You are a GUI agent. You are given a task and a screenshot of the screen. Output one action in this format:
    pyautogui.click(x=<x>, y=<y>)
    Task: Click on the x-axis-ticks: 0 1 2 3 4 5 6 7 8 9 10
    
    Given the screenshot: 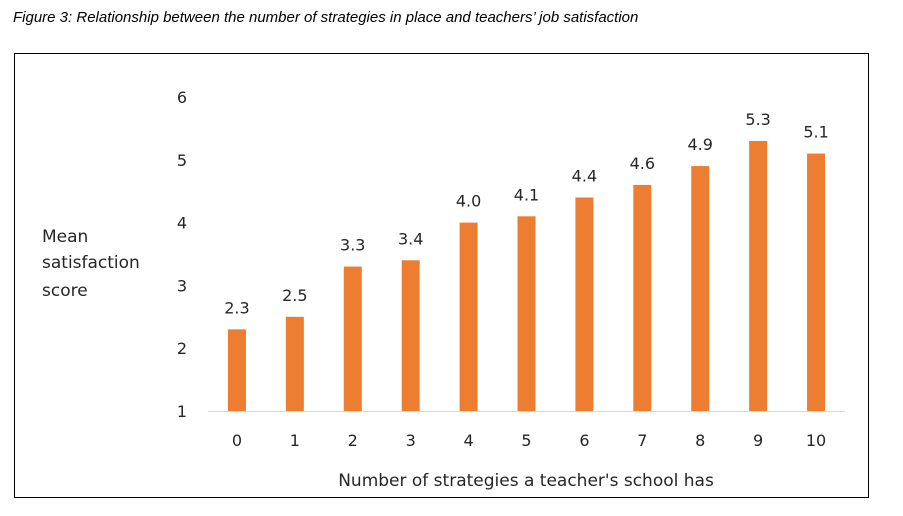 What is the action you would take?
    pyautogui.click(x=529, y=440)
    